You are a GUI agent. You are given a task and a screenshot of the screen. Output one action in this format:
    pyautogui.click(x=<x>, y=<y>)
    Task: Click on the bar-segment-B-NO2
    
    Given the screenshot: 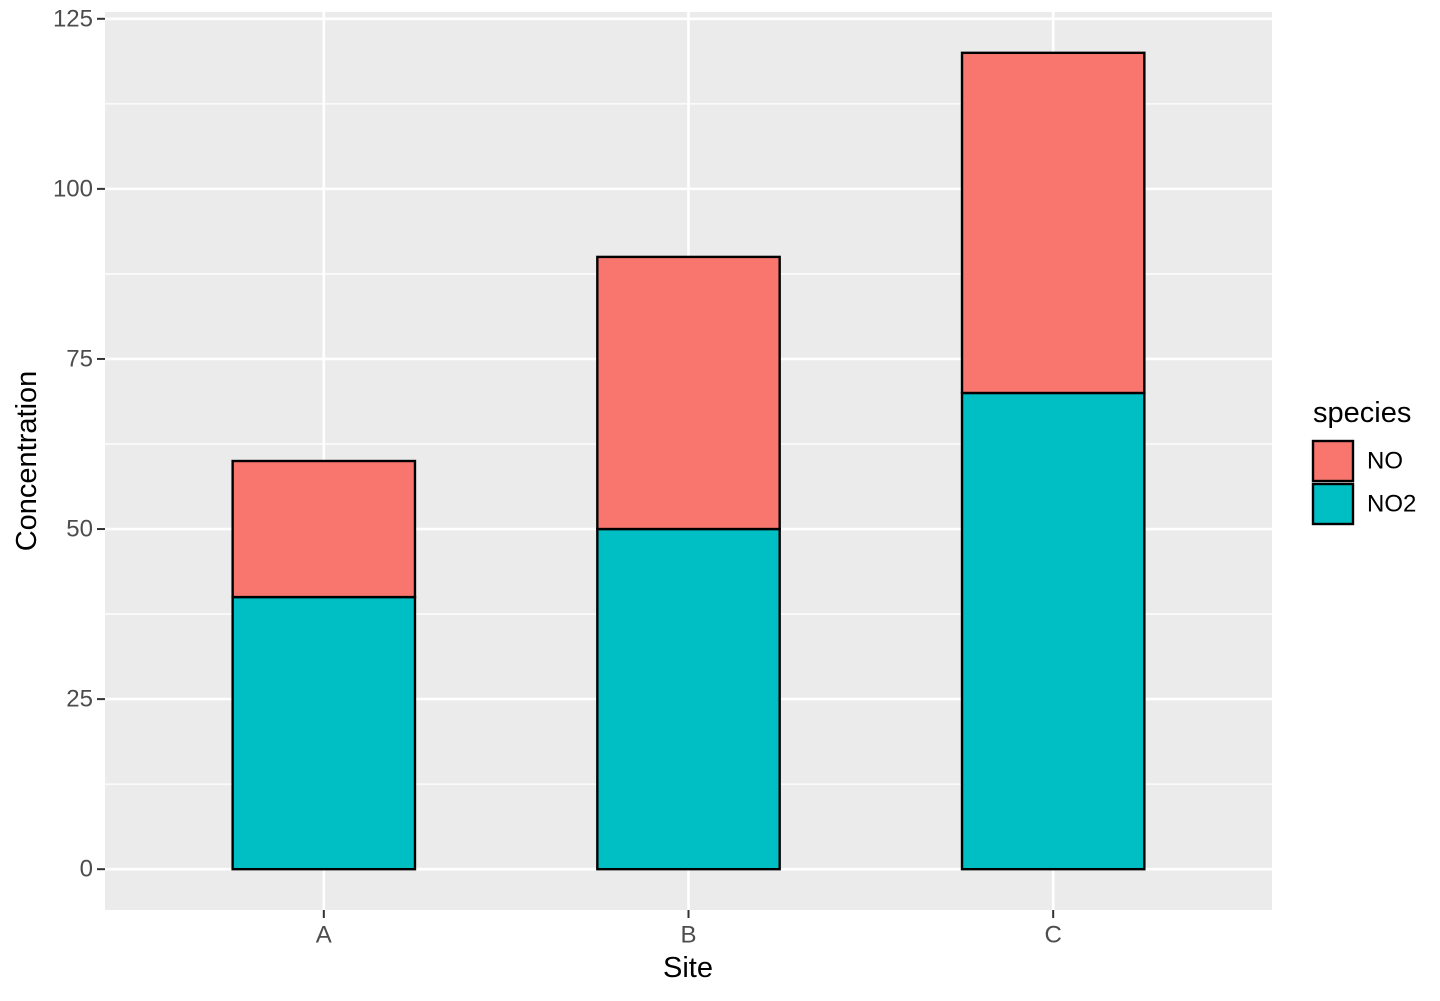 What is the action you would take?
    pyautogui.click(x=688, y=699)
    